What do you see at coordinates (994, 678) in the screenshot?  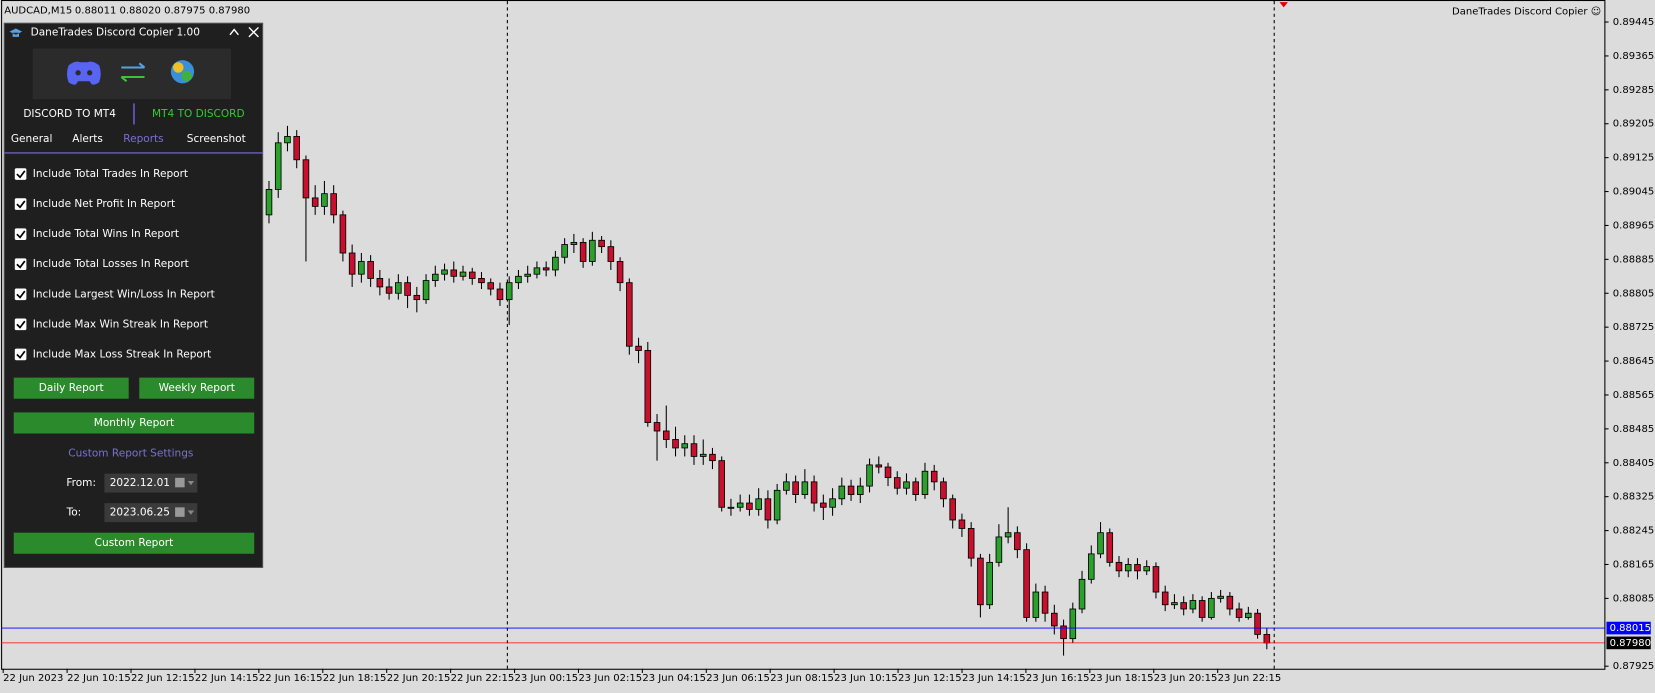 I see `x-tick-label: 23 Jun 14:15` at bounding box center [994, 678].